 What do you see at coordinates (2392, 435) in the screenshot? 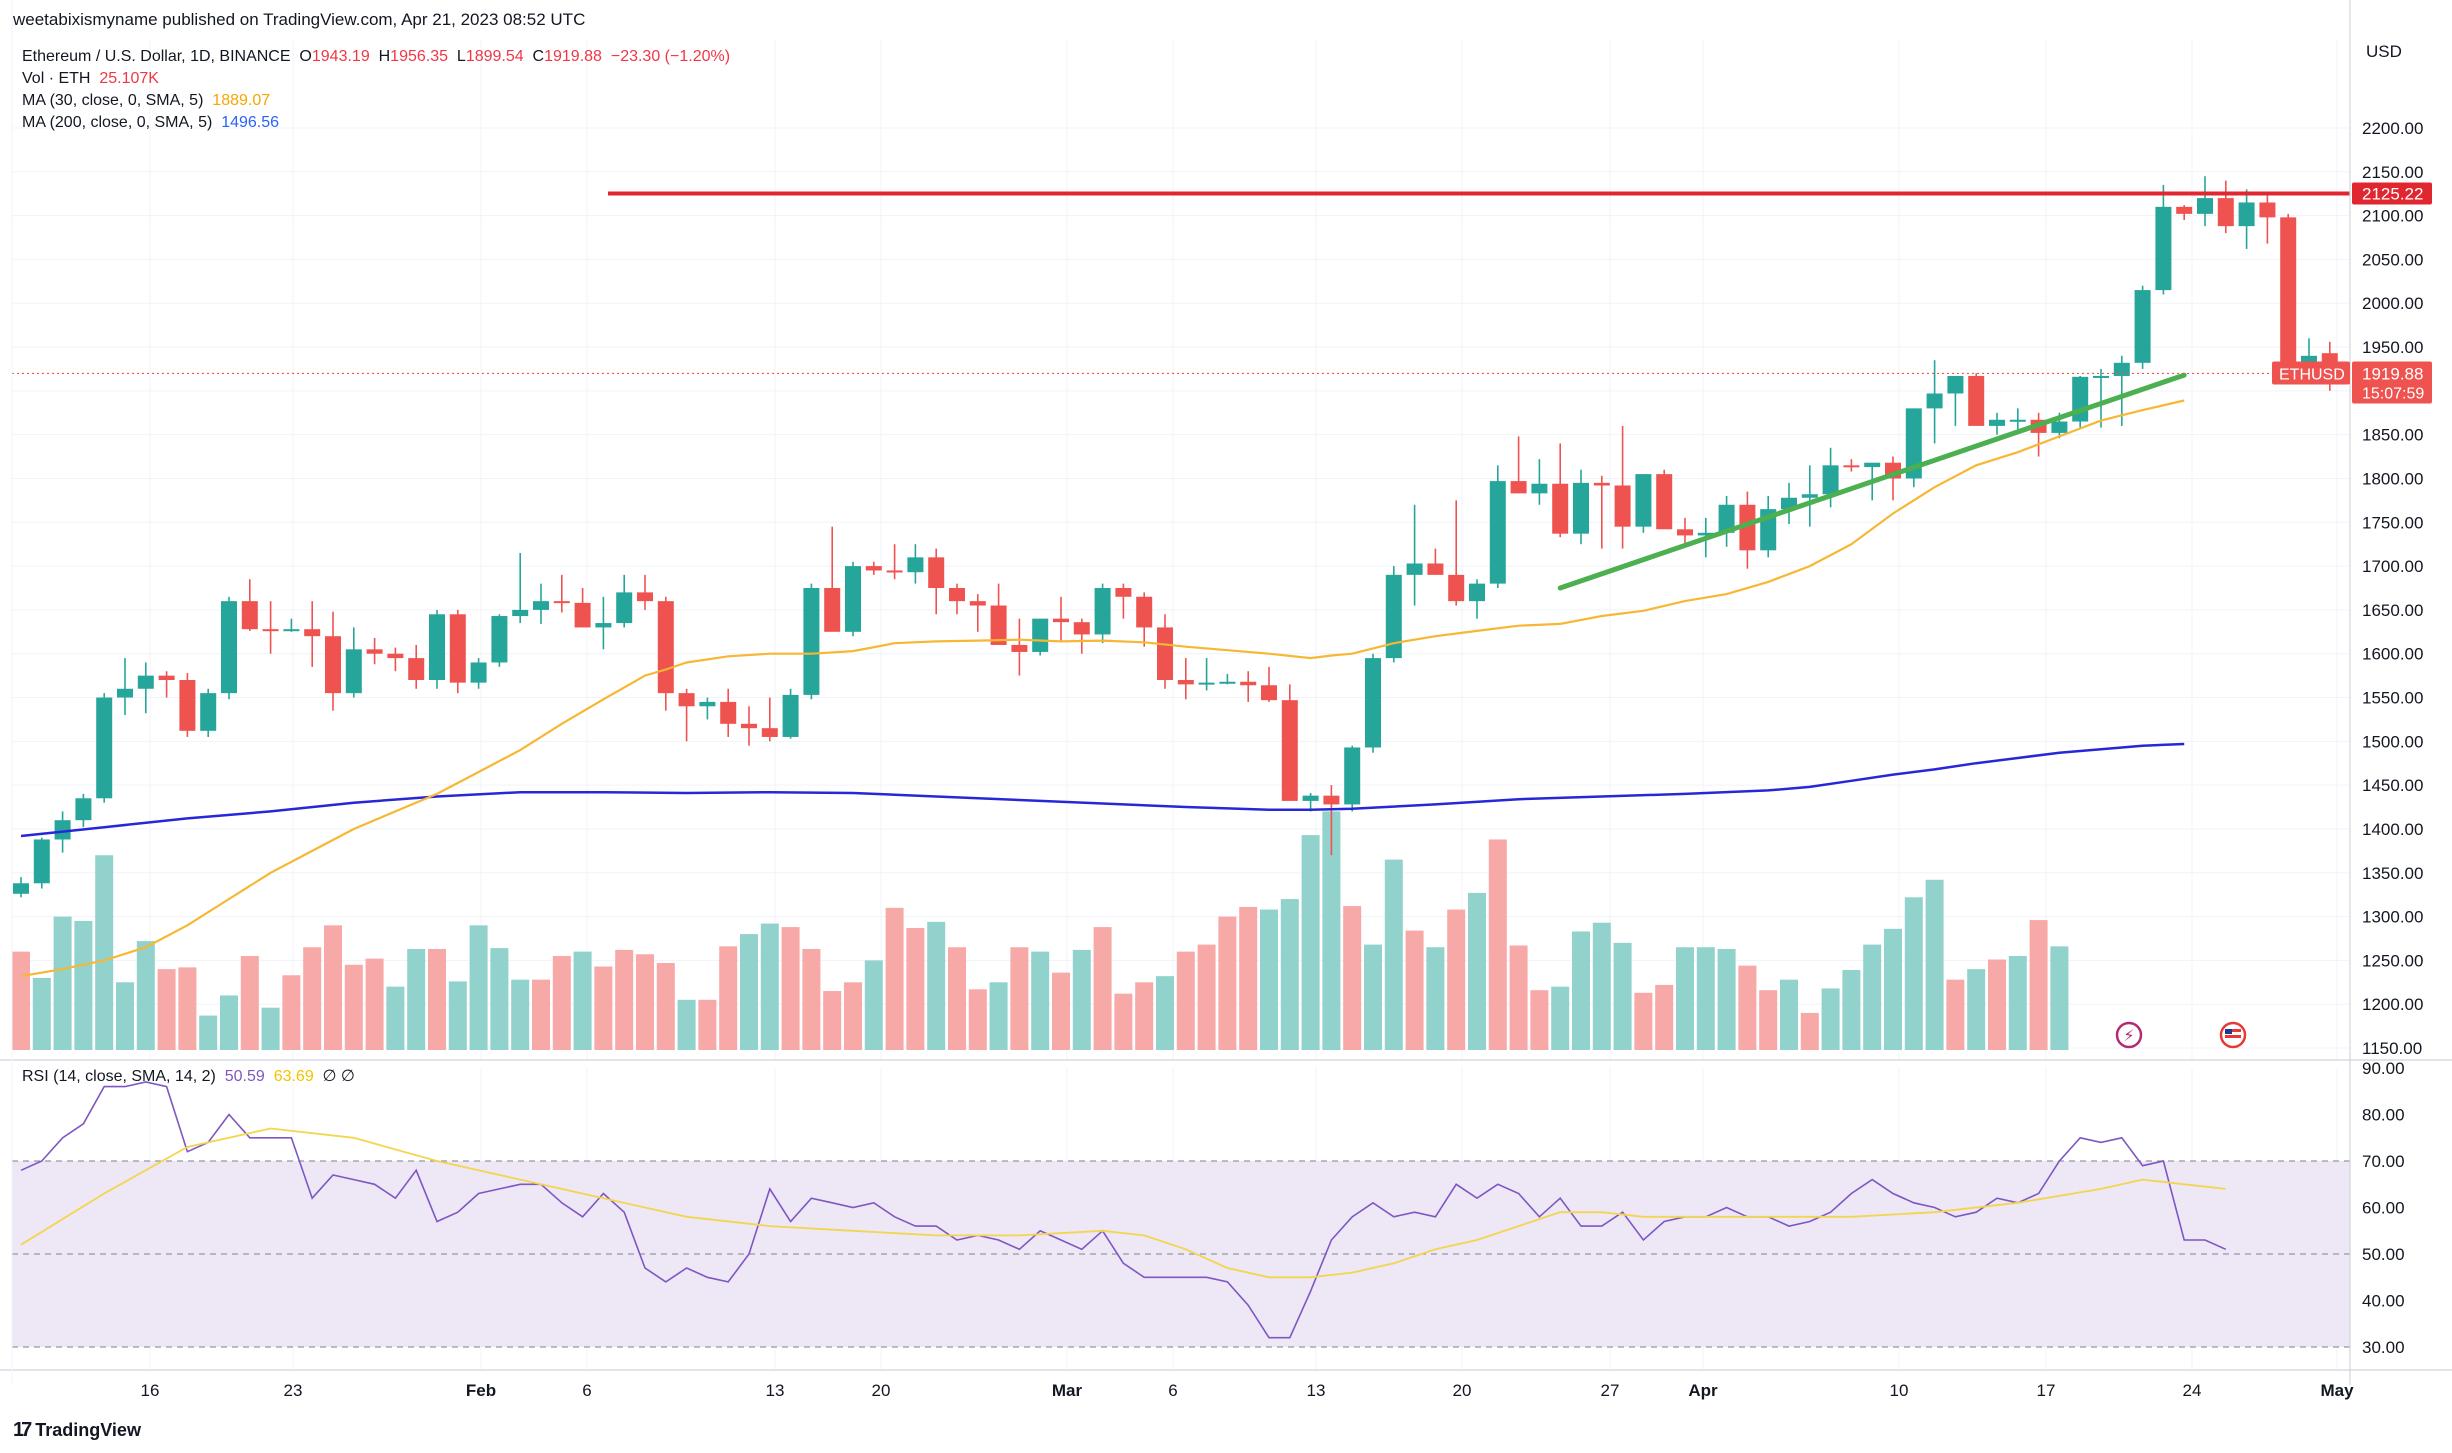
I see `price-tick-label: 1850.00` at bounding box center [2392, 435].